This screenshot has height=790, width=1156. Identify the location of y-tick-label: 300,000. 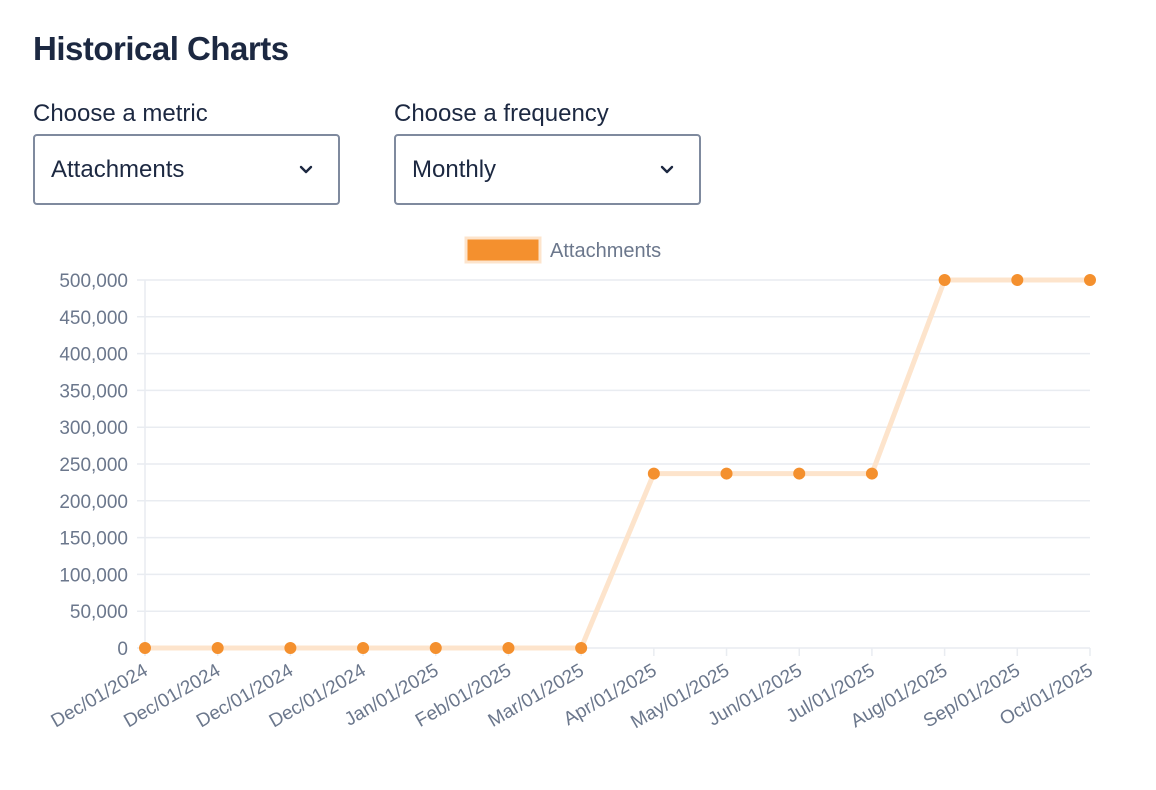
(93, 428).